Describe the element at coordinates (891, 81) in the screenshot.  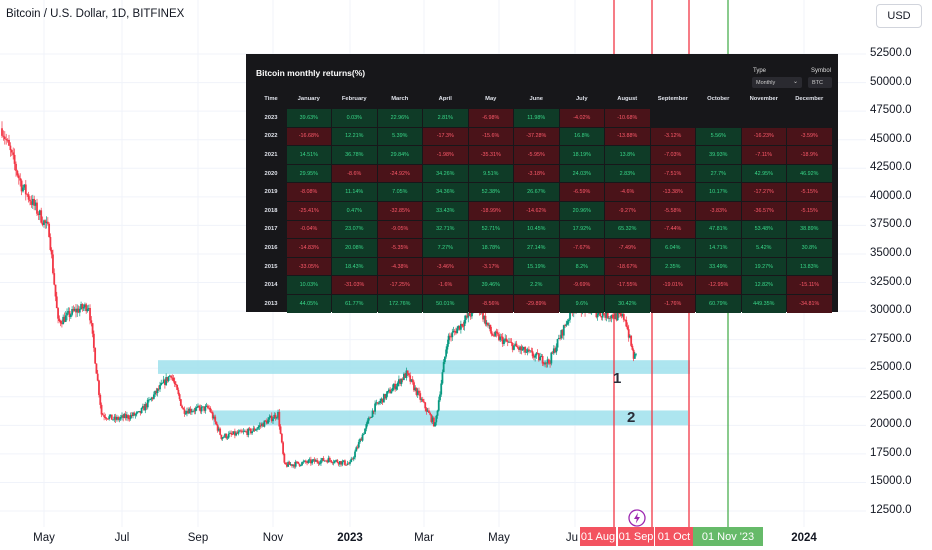
I see `price-tick-label: 50000.0` at that location.